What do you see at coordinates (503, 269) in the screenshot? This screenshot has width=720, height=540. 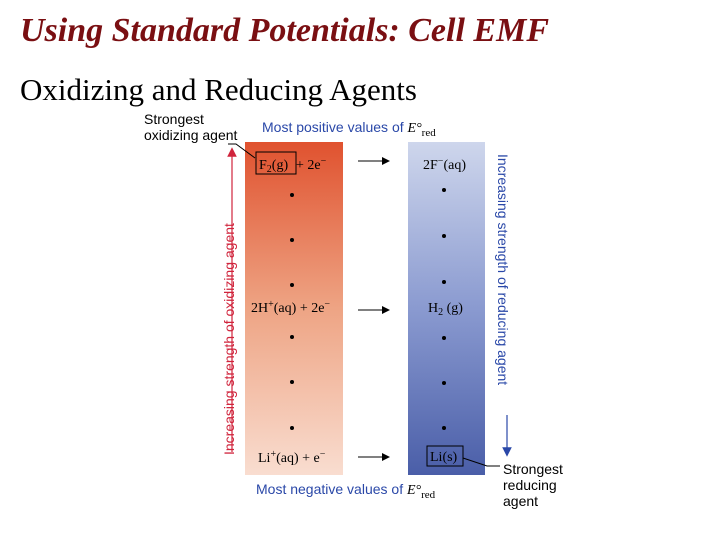 I see `right-axis-label: Increasing strength of reducing agent` at bounding box center [503, 269].